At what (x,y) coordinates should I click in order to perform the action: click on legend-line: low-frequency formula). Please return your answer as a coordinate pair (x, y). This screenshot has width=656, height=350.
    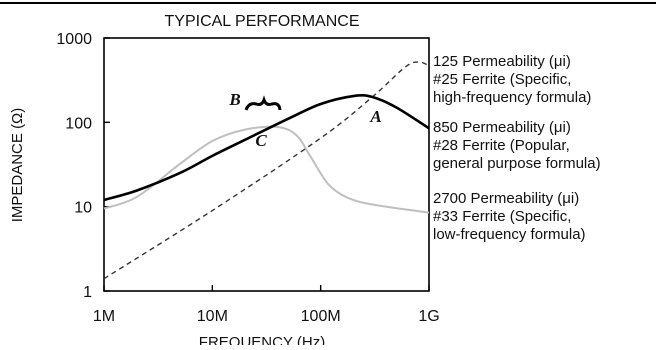
    Looking at the image, I should click on (509, 234).